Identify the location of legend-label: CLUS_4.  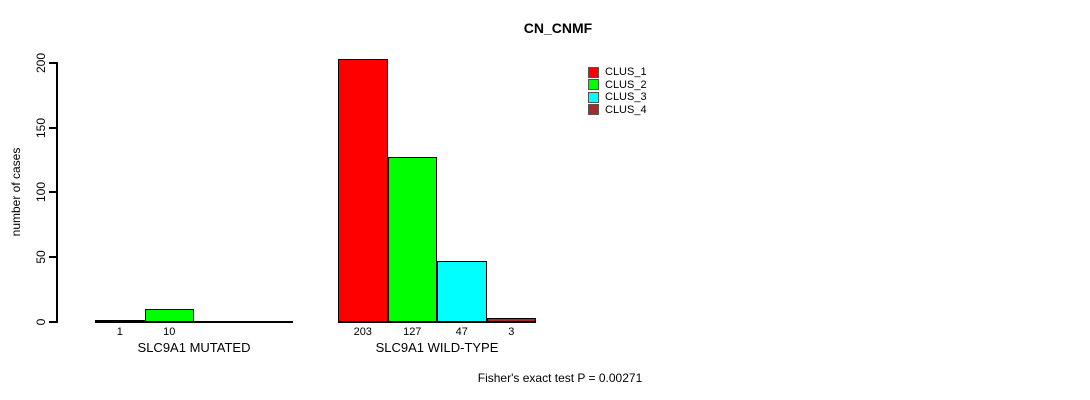
(626, 109).